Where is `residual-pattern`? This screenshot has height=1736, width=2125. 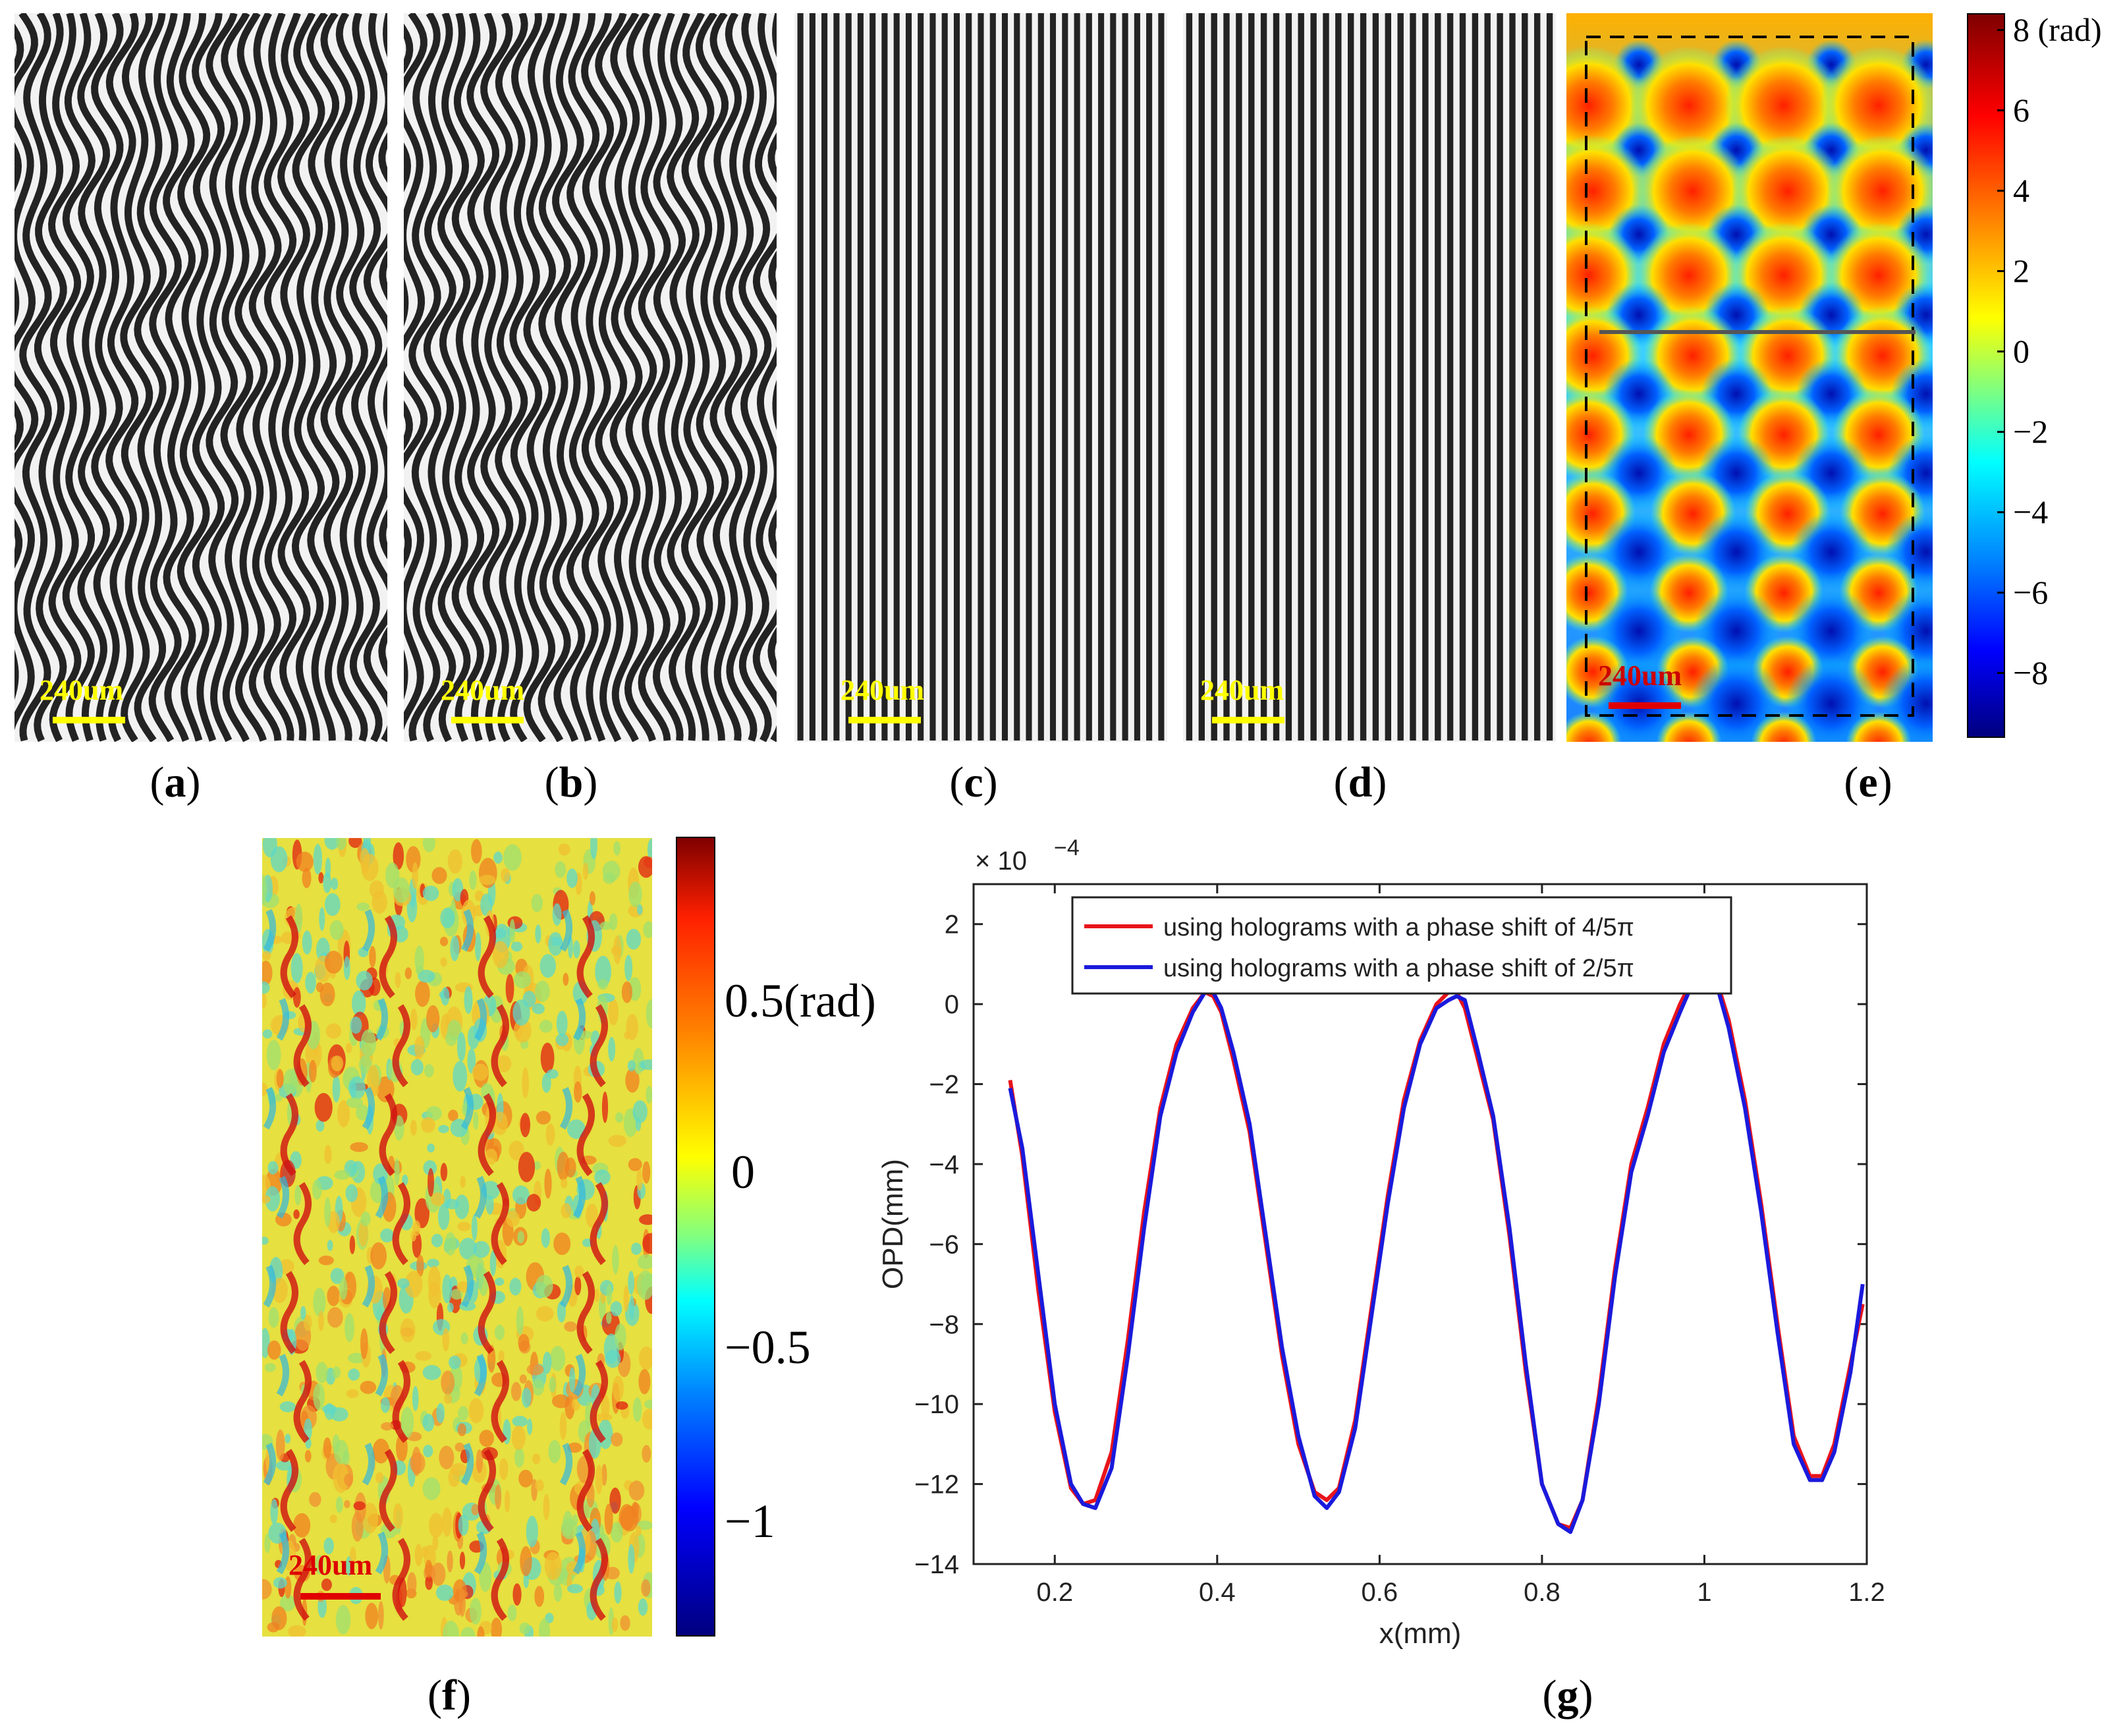
residual-pattern is located at coordinates (457, 1237).